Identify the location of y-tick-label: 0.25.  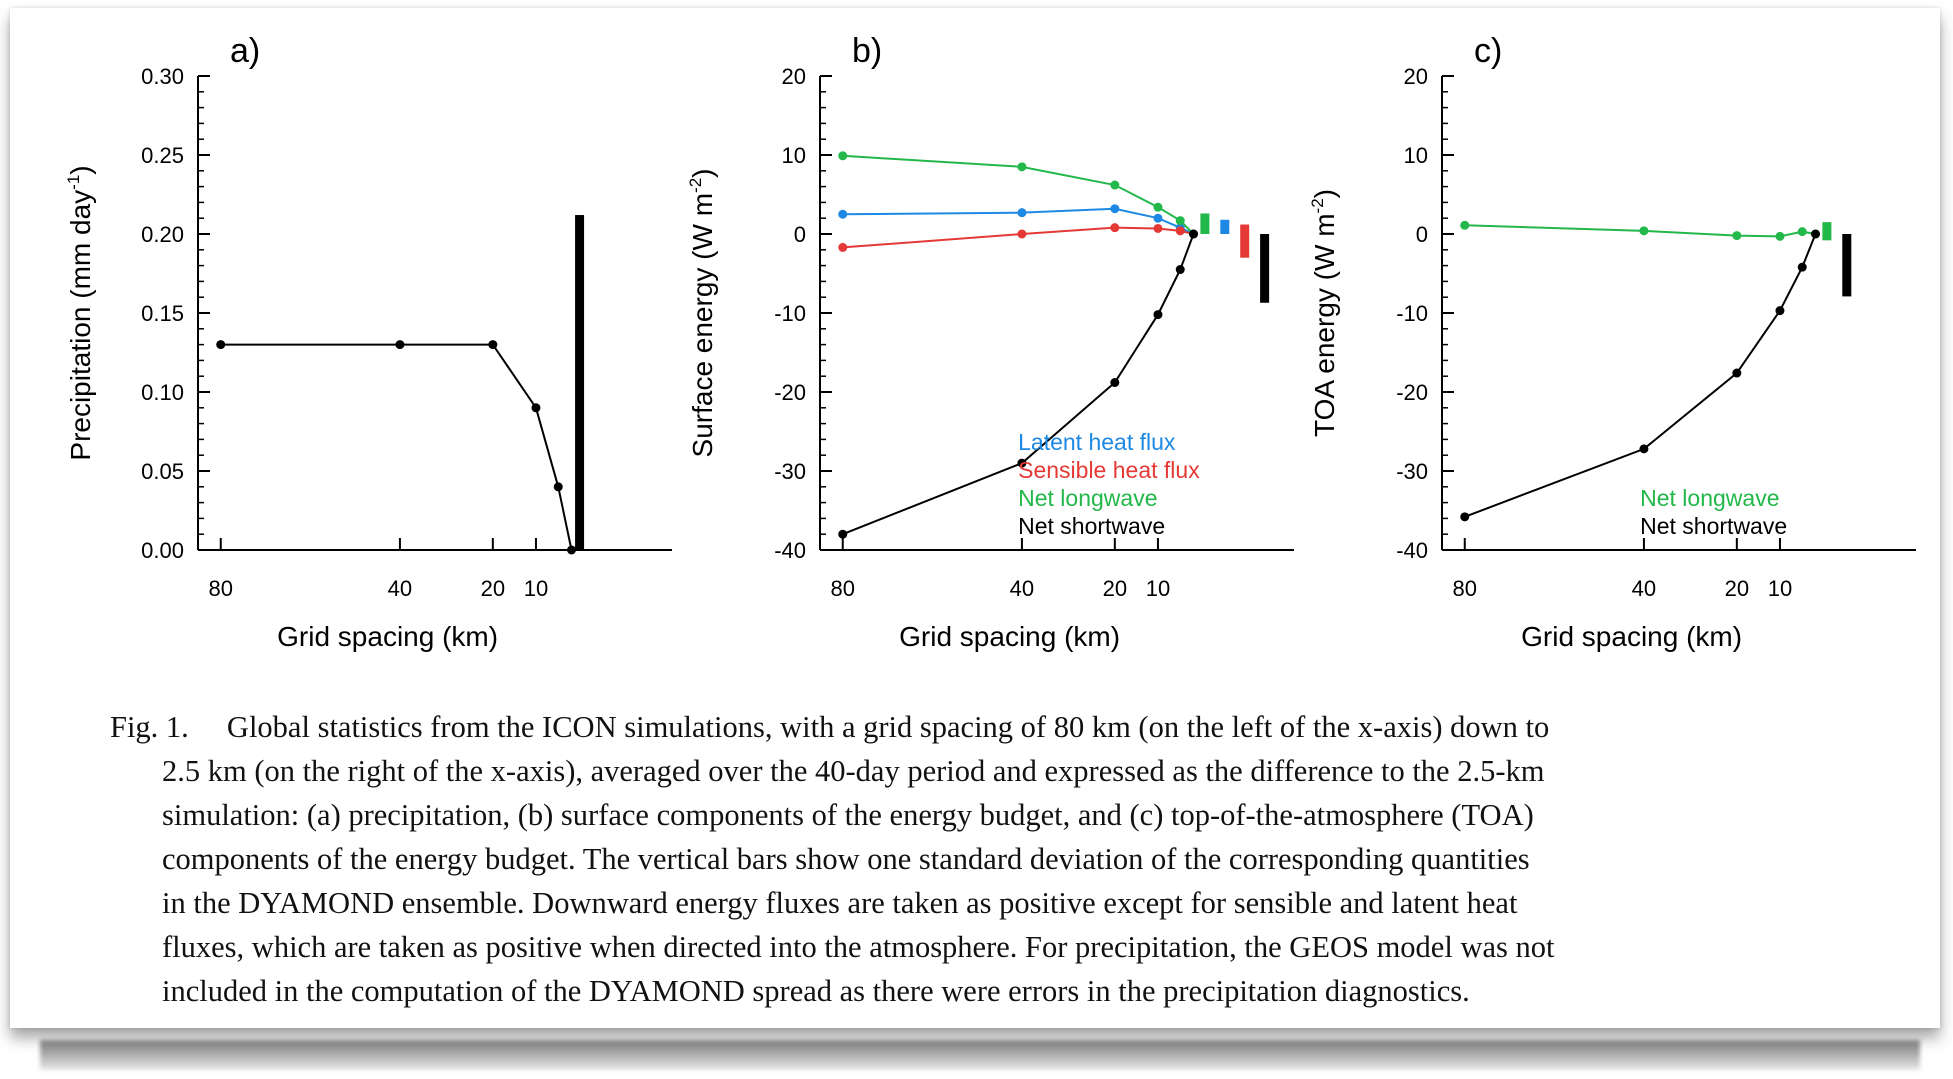
(162, 155).